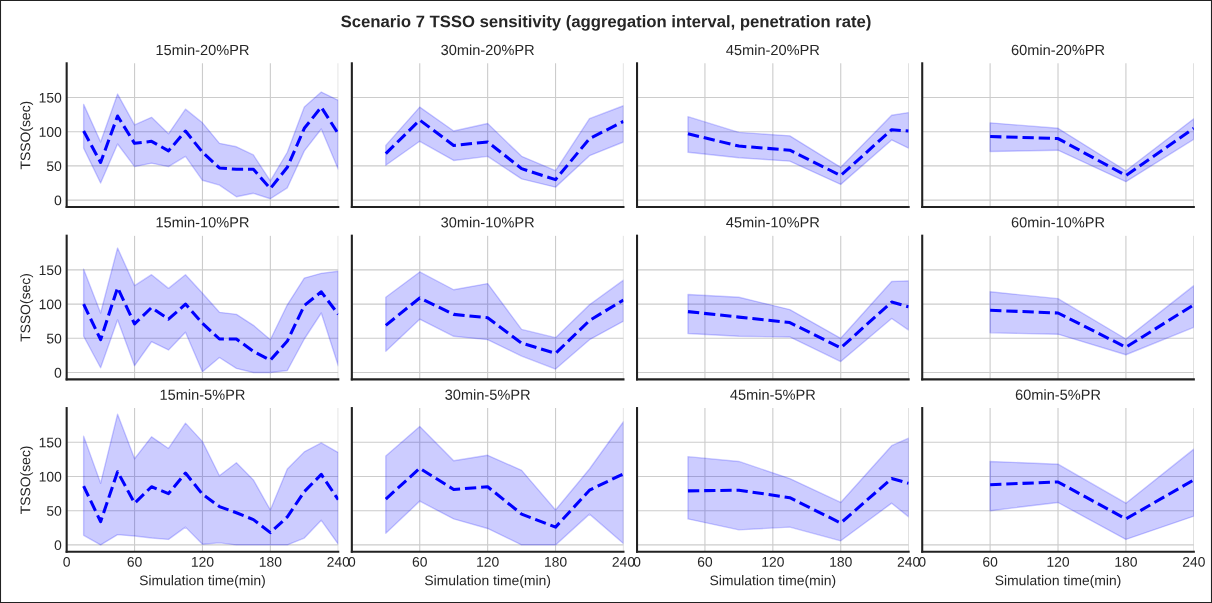  Describe the element at coordinates (1058, 50) in the screenshot. I see `chart-title: 60min-20%PR` at that location.